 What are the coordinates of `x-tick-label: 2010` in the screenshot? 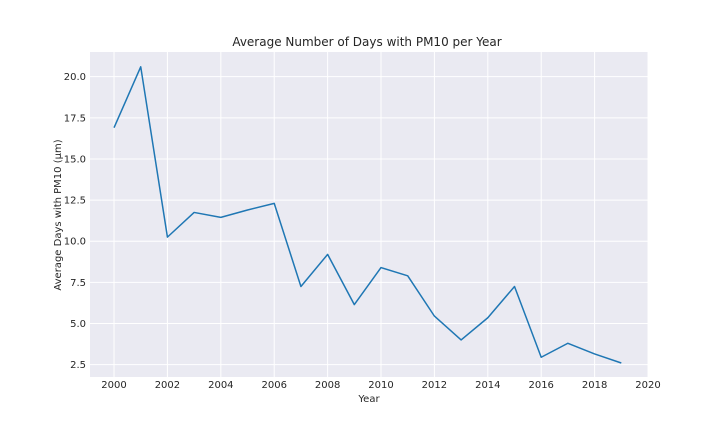 It's located at (380, 385).